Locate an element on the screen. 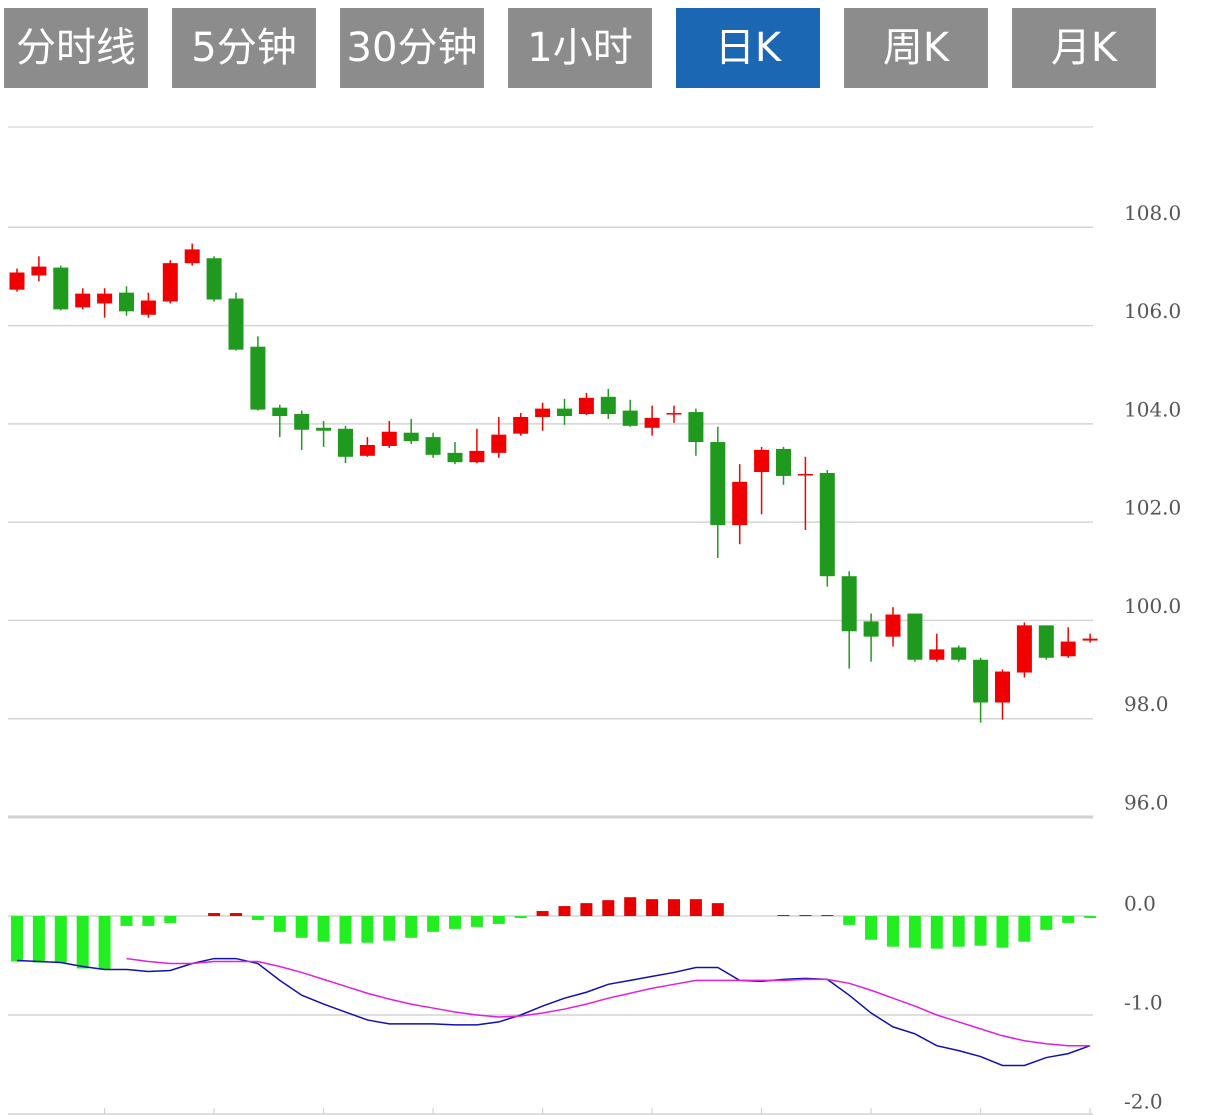 Image resolution: width=1213 pixels, height=1115 pixels. y-tick-label: 0.0 is located at coordinates (1140, 904).